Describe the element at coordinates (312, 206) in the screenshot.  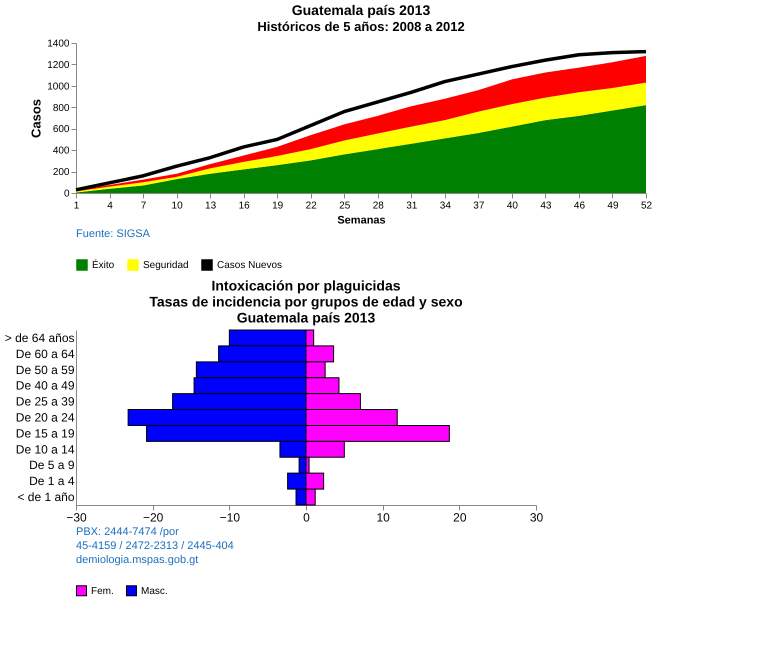
I see `x-tick-label: 22` at that location.